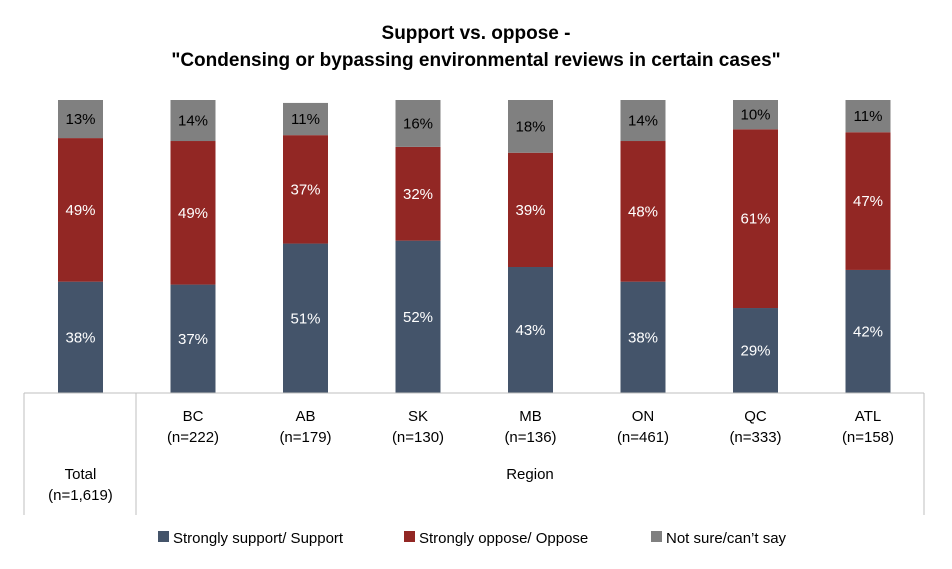  I want to click on bar-segment-2-on, so click(643, 211).